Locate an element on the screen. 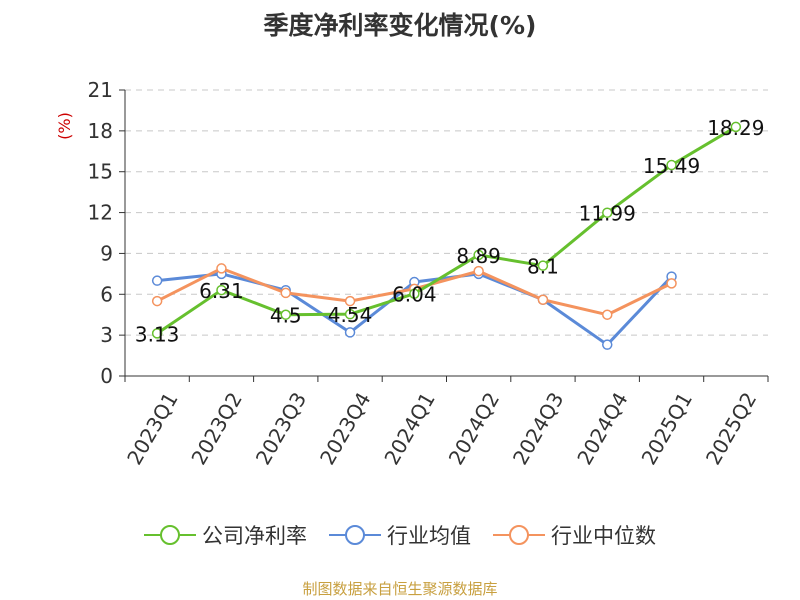  x-tick-label: 2024Q3 is located at coordinates (538, 428).